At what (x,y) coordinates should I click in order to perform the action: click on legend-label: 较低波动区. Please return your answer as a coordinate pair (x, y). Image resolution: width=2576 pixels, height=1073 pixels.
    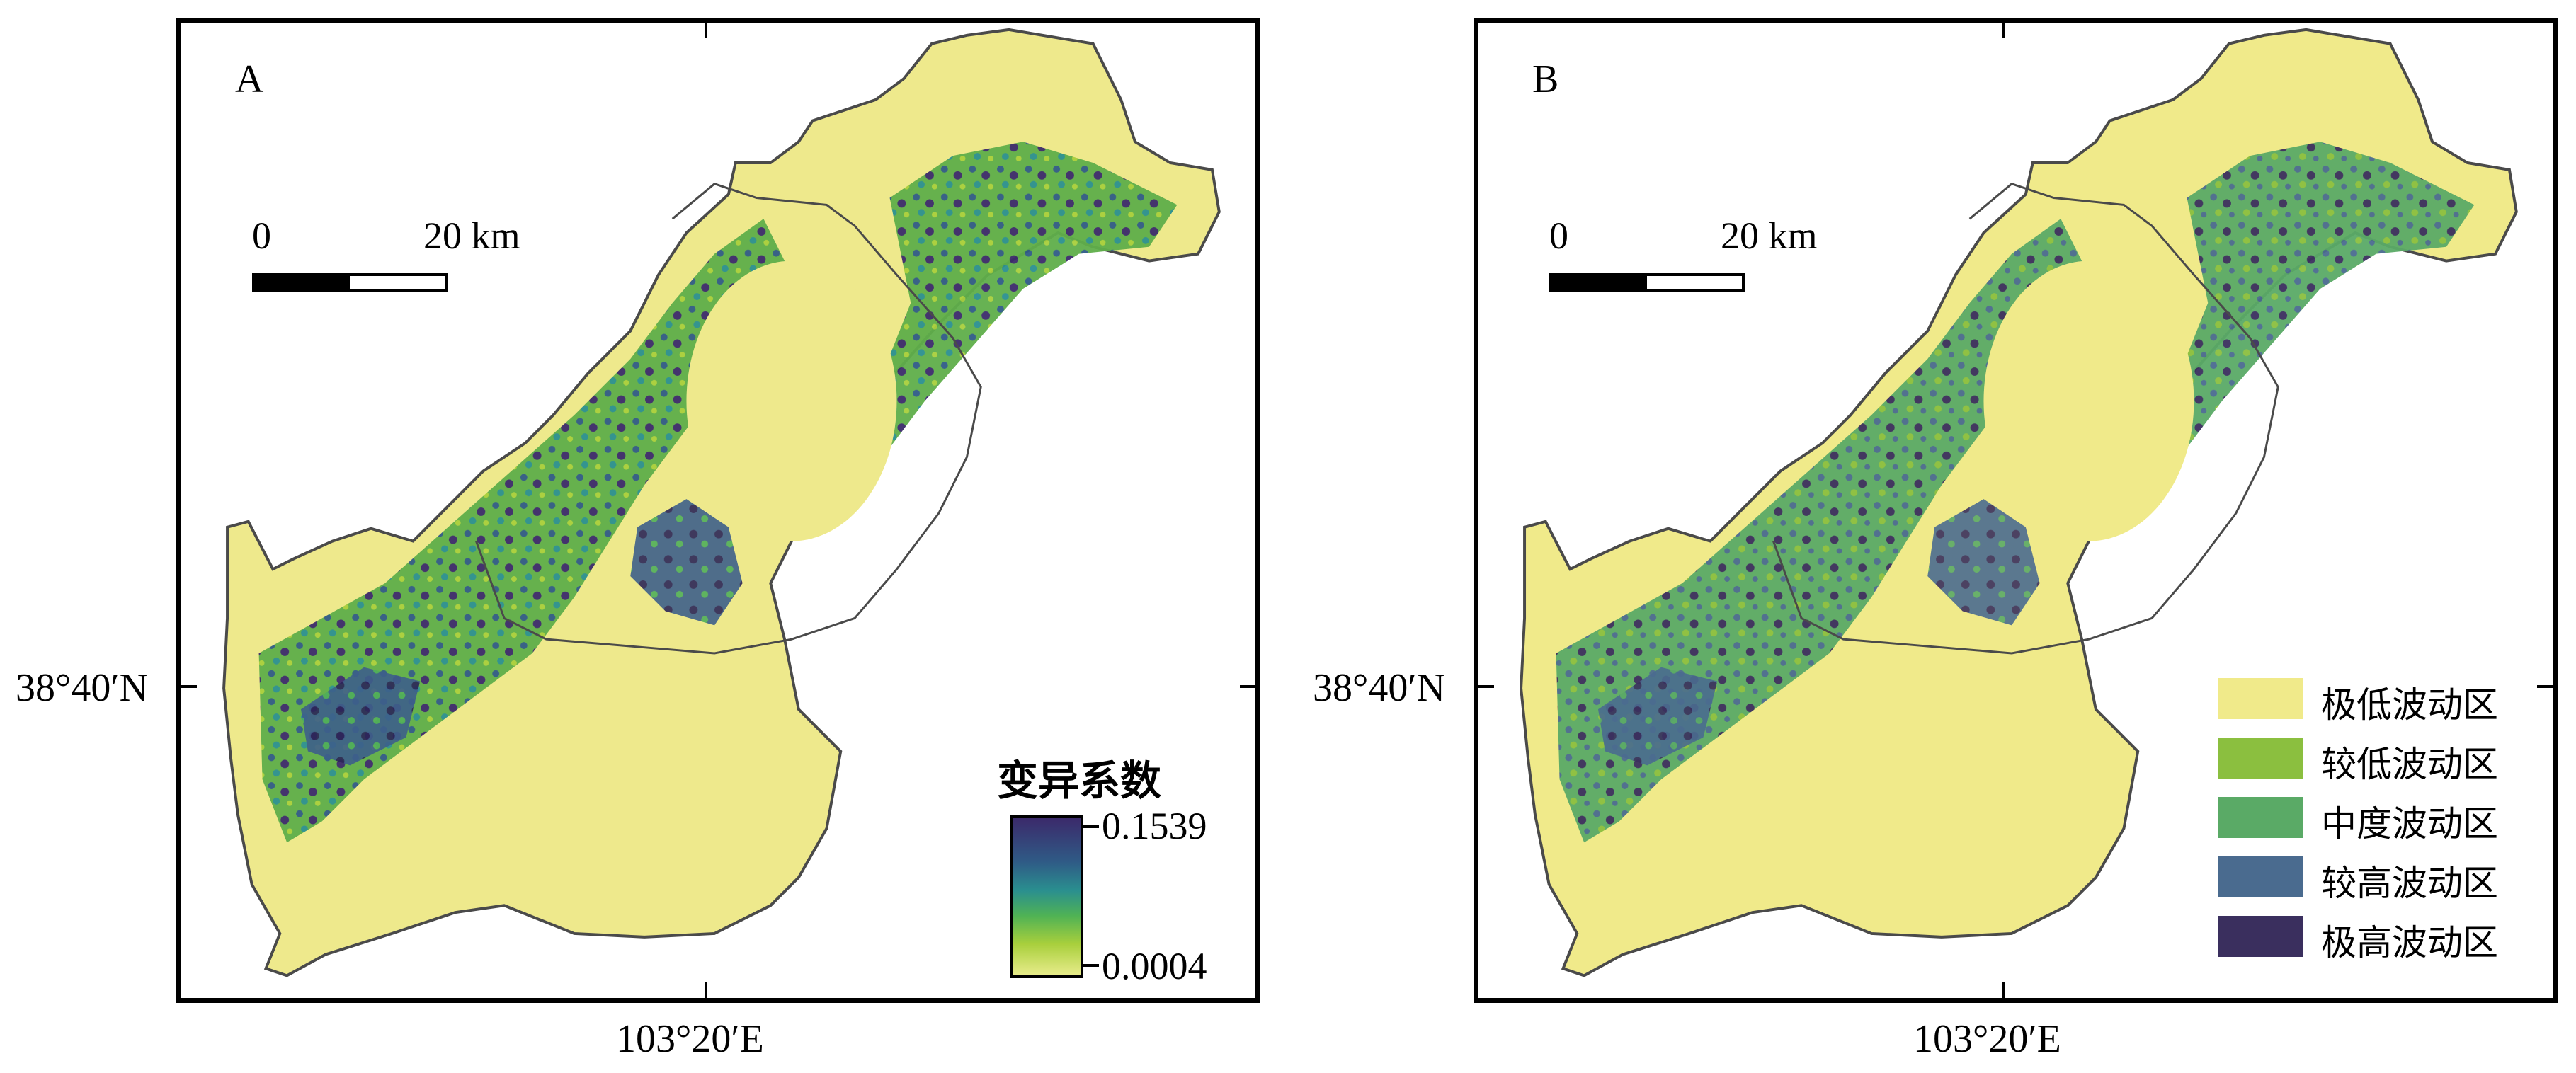
    Looking at the image, I should click on (2409, 764).